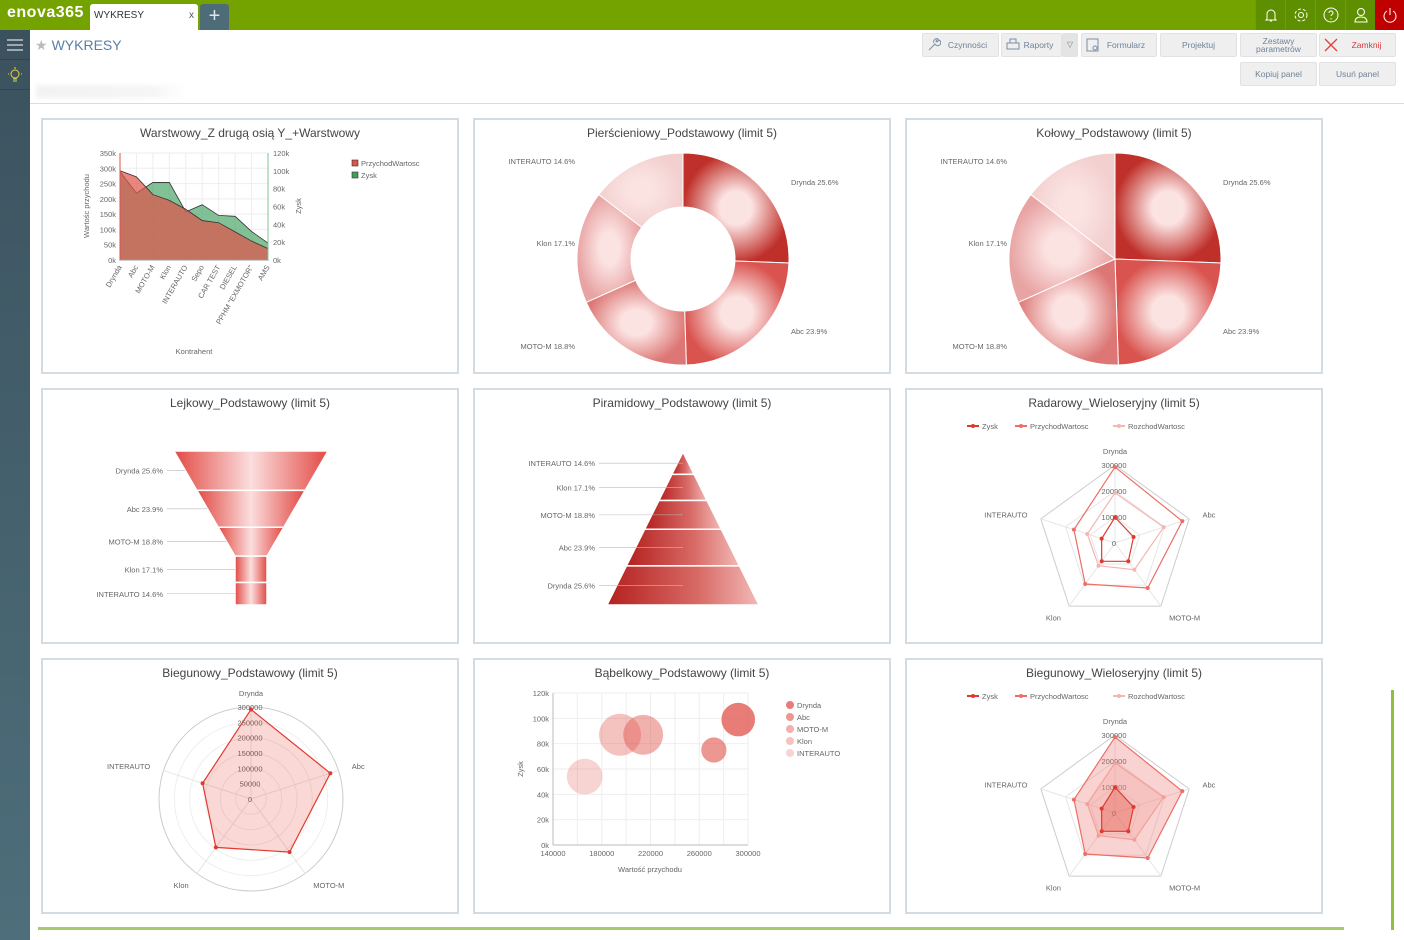  Describe the element at coordinates (803, 717) in the screenshot. I see `legend-label: Abc` at that location.